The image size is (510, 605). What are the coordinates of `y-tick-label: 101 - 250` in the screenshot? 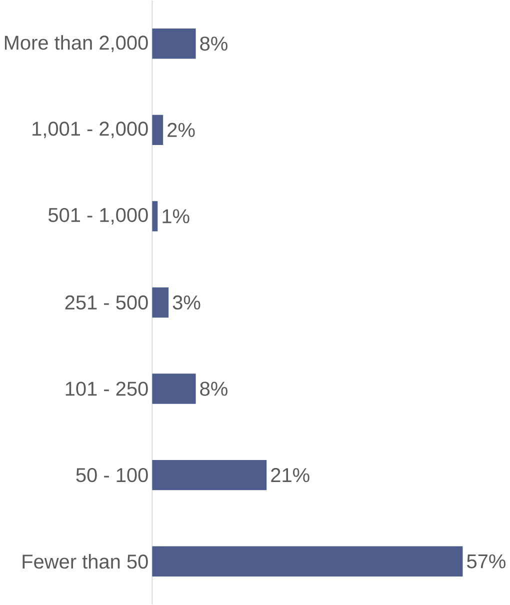 It's located at (107, 389).